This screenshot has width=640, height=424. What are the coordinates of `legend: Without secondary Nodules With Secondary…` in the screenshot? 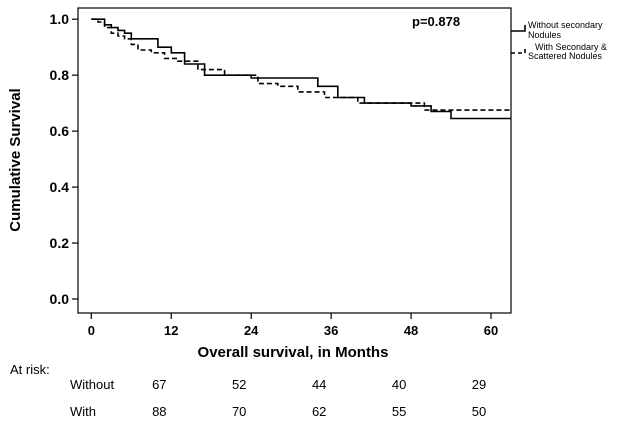 It's located at (559, 40).